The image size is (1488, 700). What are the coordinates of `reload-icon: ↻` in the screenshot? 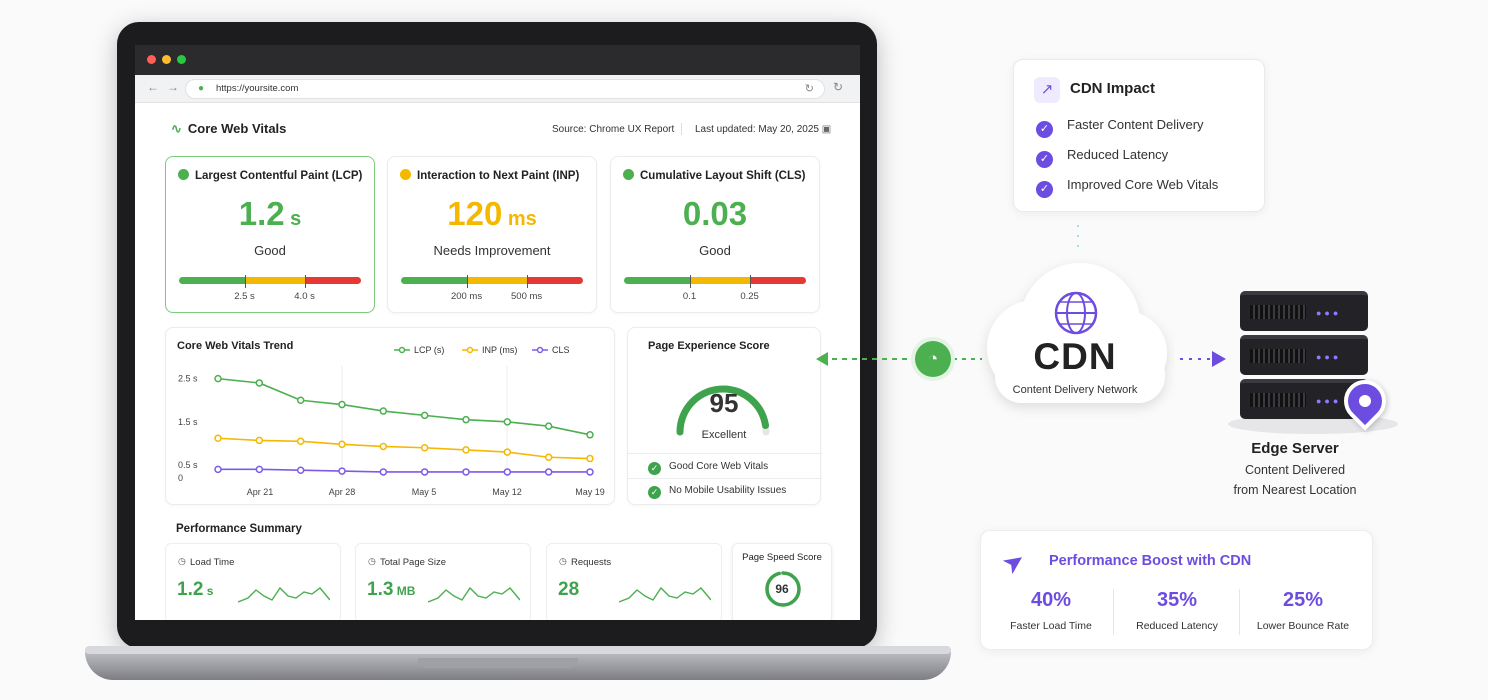 It's located at (809, 89).